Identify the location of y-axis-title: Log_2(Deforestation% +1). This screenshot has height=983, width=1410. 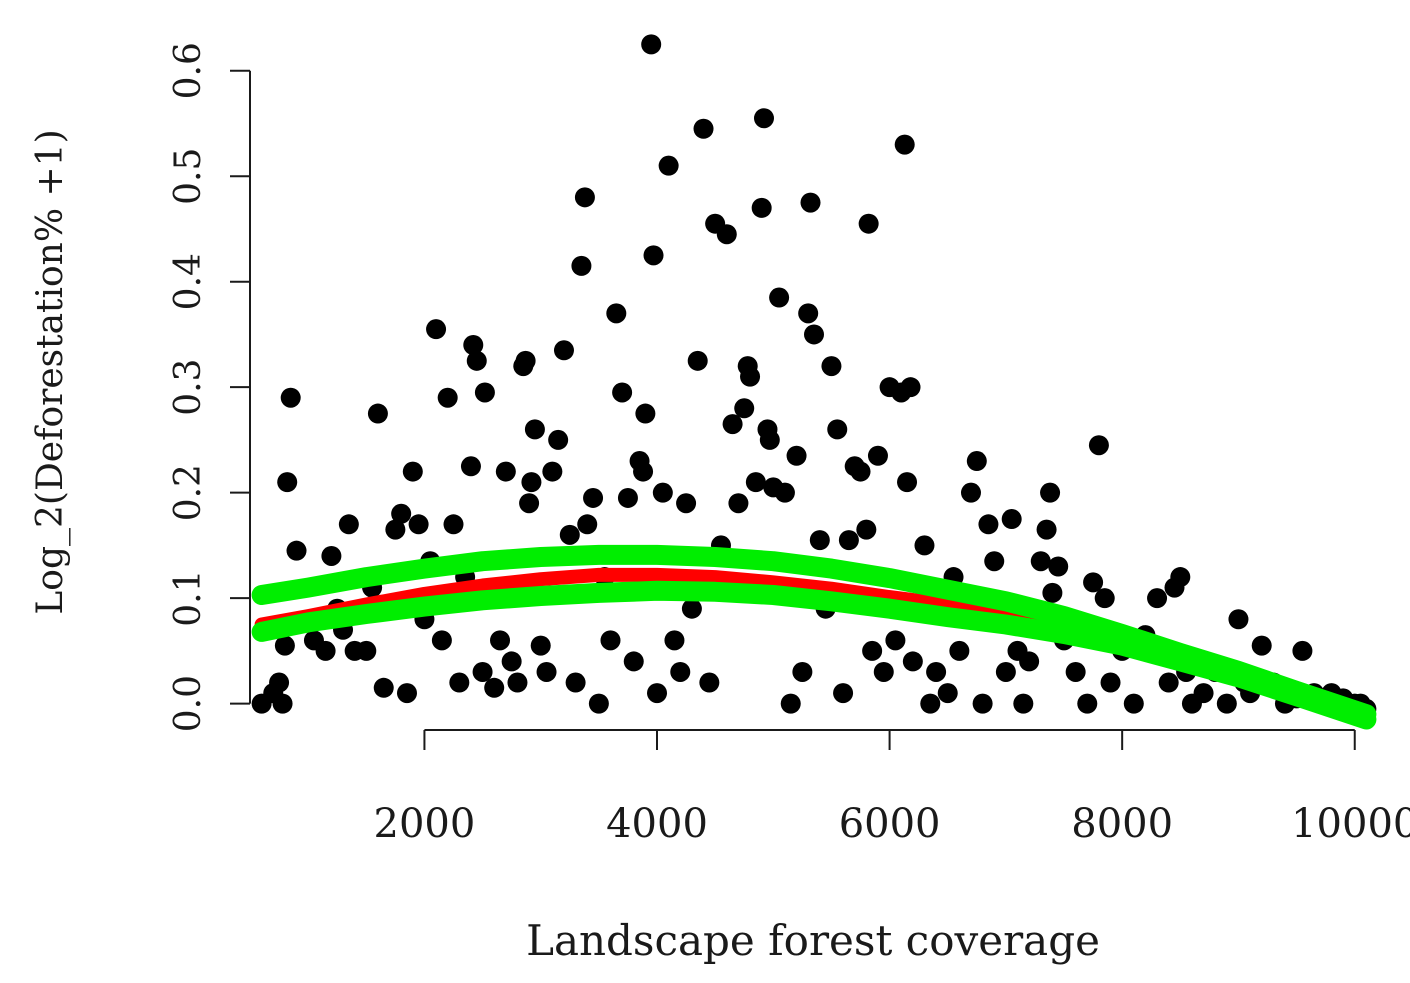
(50, 371).